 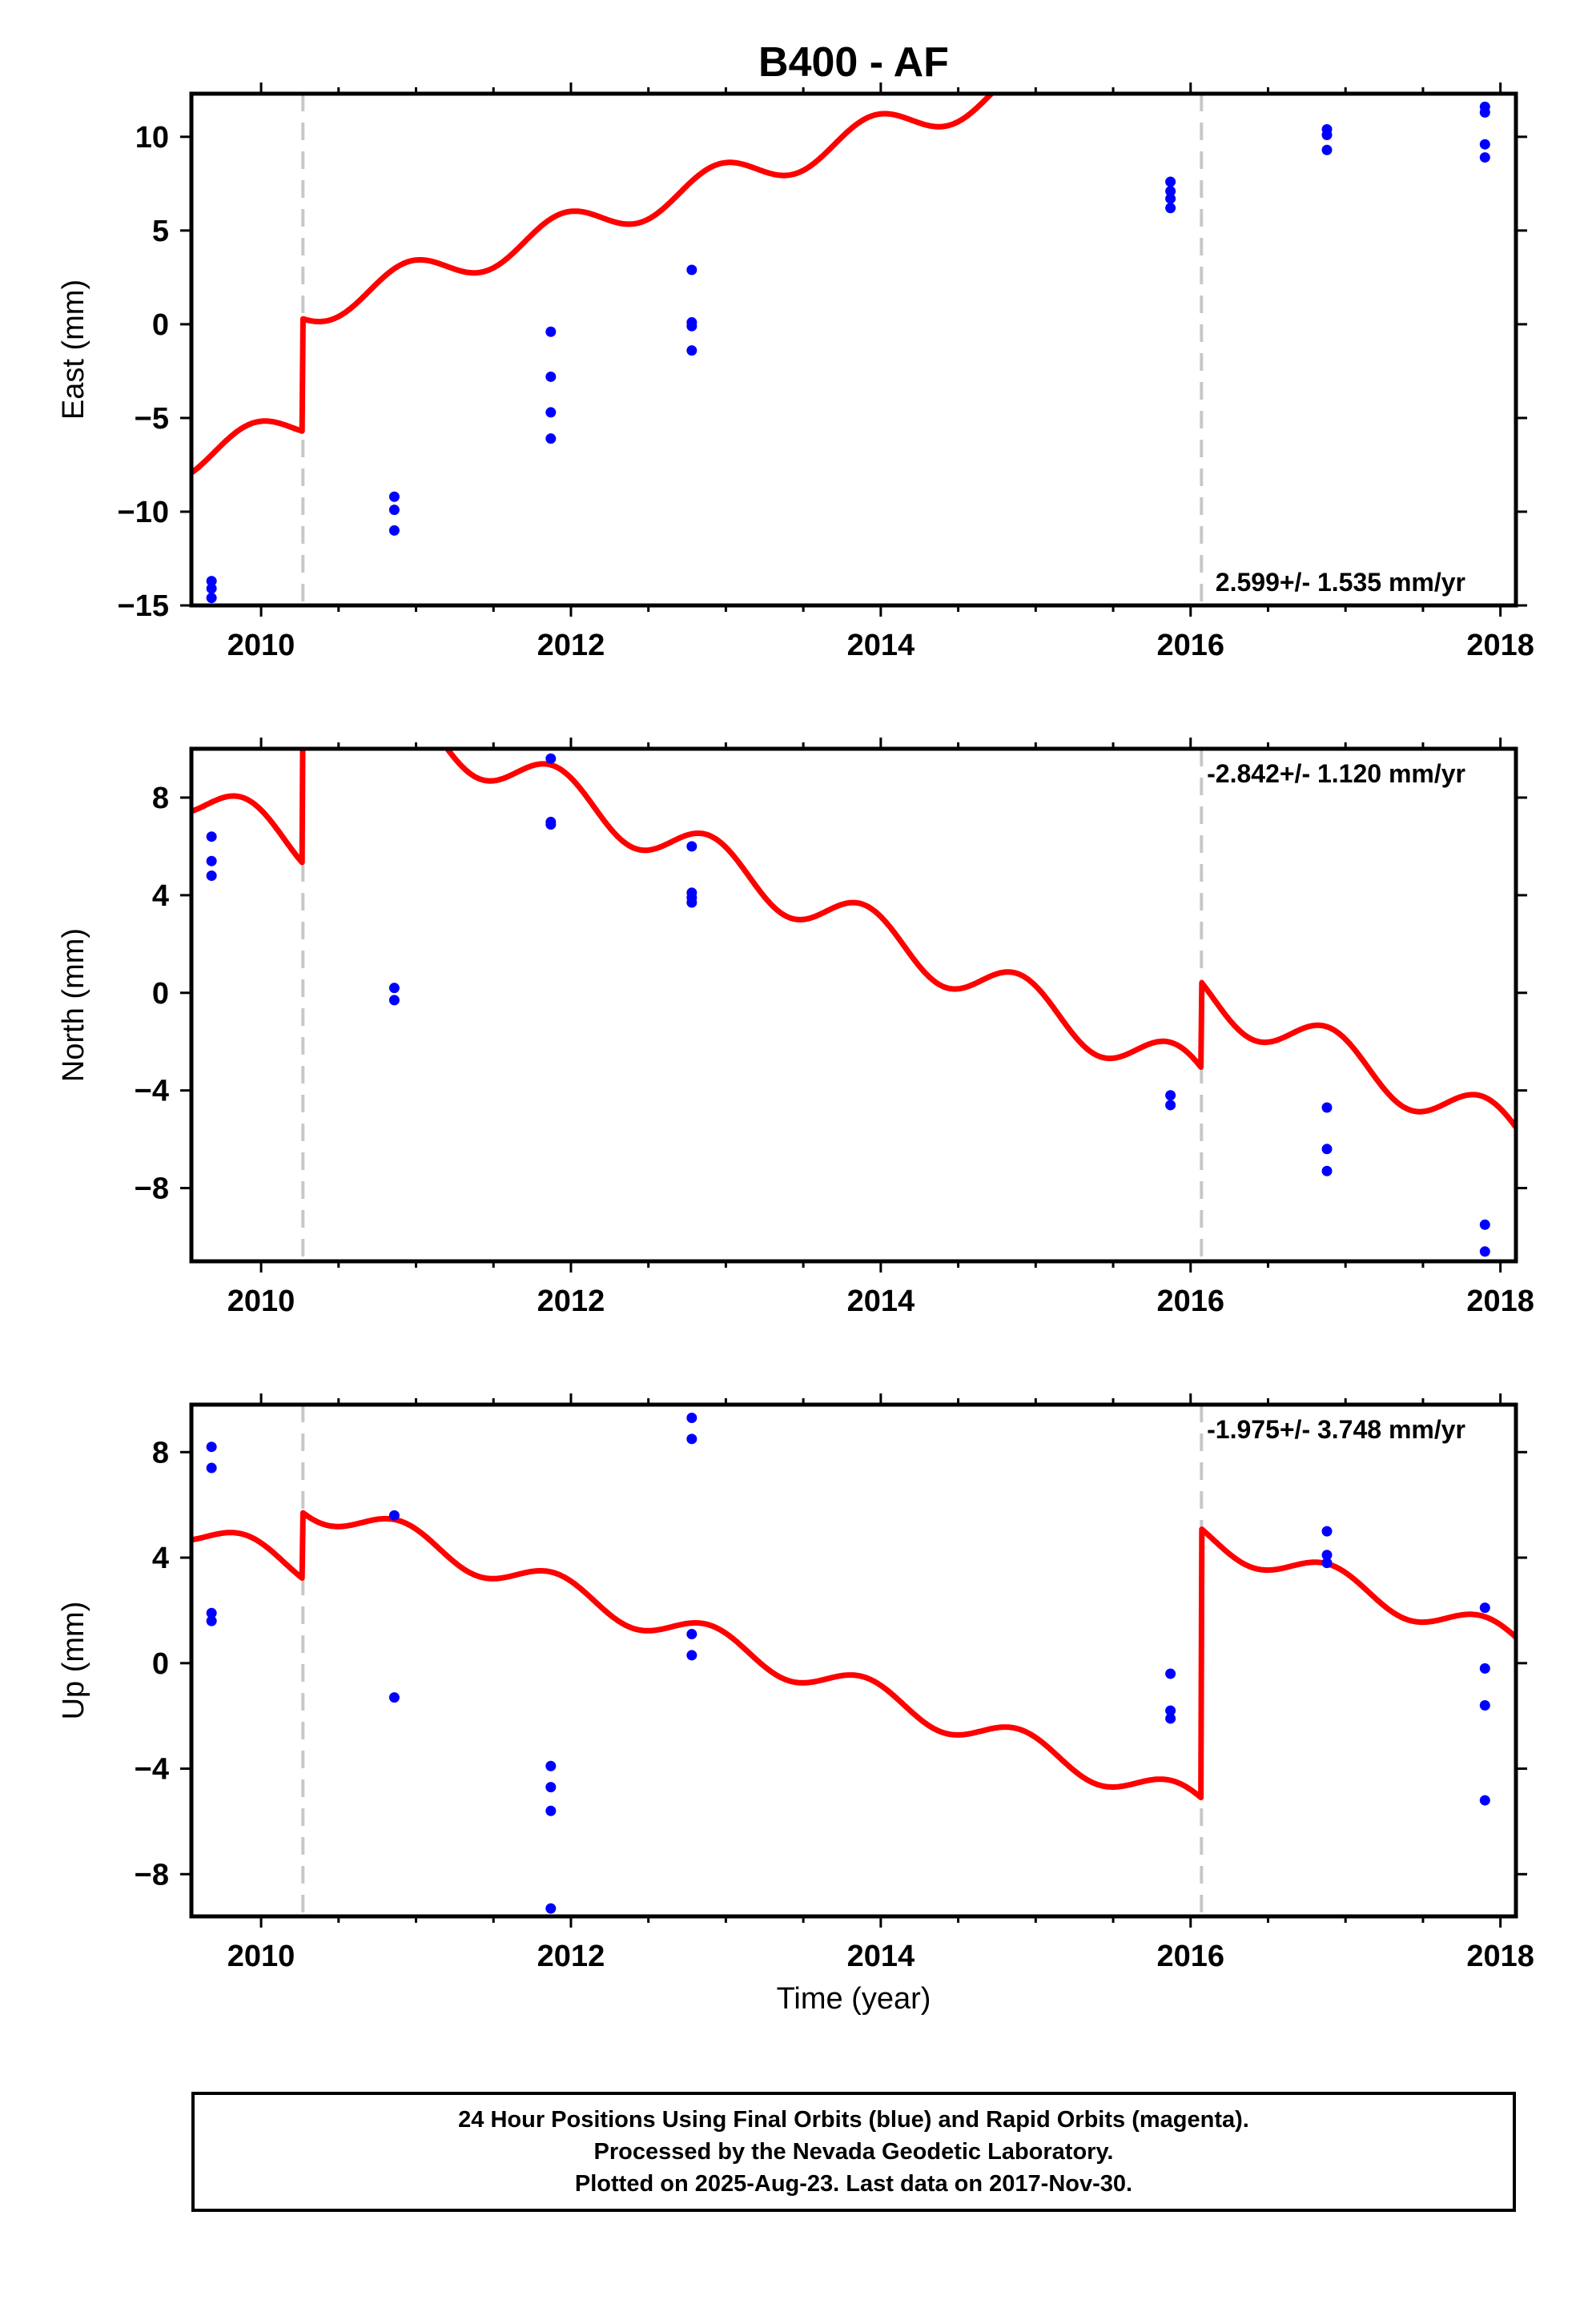 What do you see at coordinates (73, 1661) in the screenshot?
I see `y-axis-label: Up (mm)` at bounding box center [73, 1661].